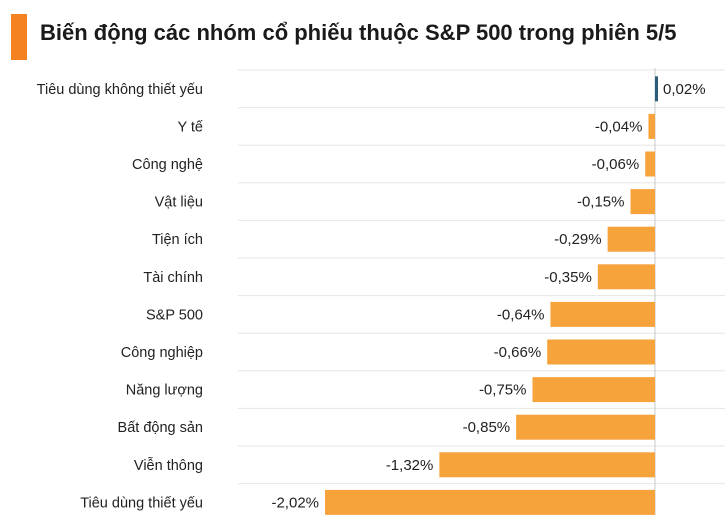 This screenshot has height=520, width=725. Describe the element at coordinates (190, 127) in the screenshot. I see `category-label: Y tế` at that location.